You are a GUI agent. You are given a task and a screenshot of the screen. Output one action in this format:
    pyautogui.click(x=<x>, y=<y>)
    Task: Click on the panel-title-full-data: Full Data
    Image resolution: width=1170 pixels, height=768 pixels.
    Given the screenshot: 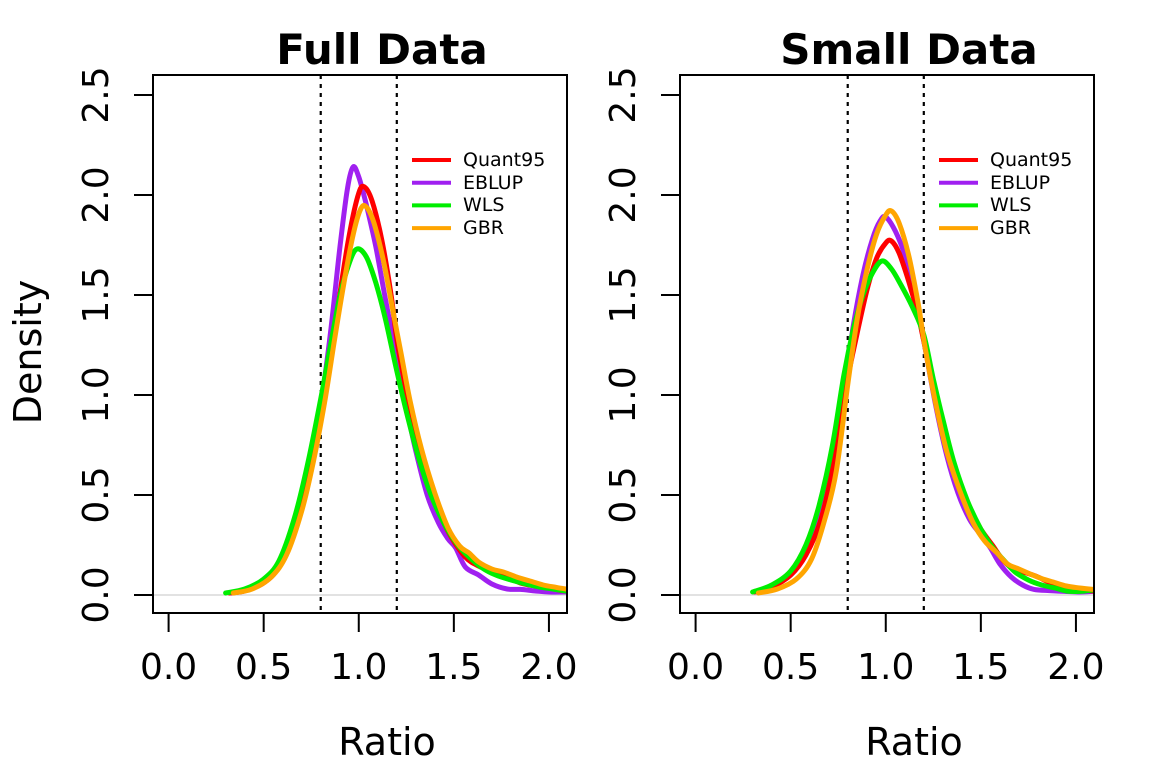 What is the action you would take?
    pyautogui.click(x=382, y=49)
    